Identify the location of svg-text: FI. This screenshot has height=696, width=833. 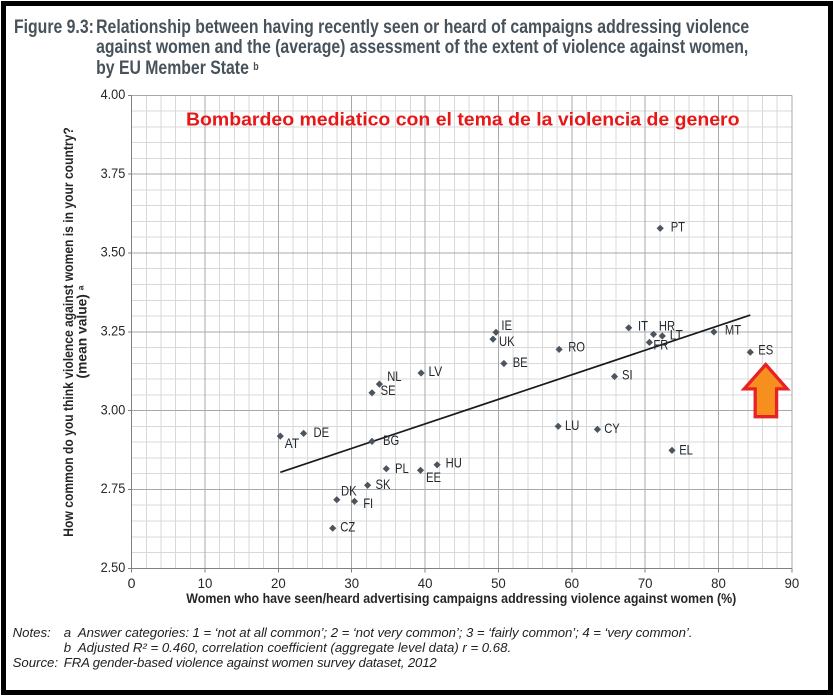
(368, 503).